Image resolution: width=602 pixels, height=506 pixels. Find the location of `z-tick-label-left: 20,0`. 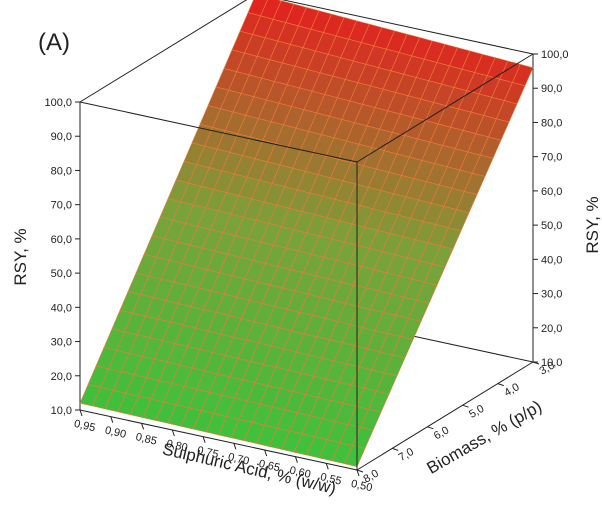

z-tick-label-left: 20,0 is located at coordinates (61, 377).